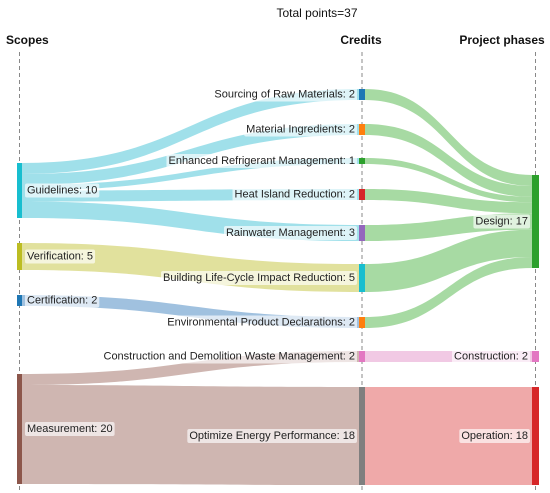 The image size is (550, 493). I want to click on svg-text: Rainwater Management: 3, so click(290, 233).